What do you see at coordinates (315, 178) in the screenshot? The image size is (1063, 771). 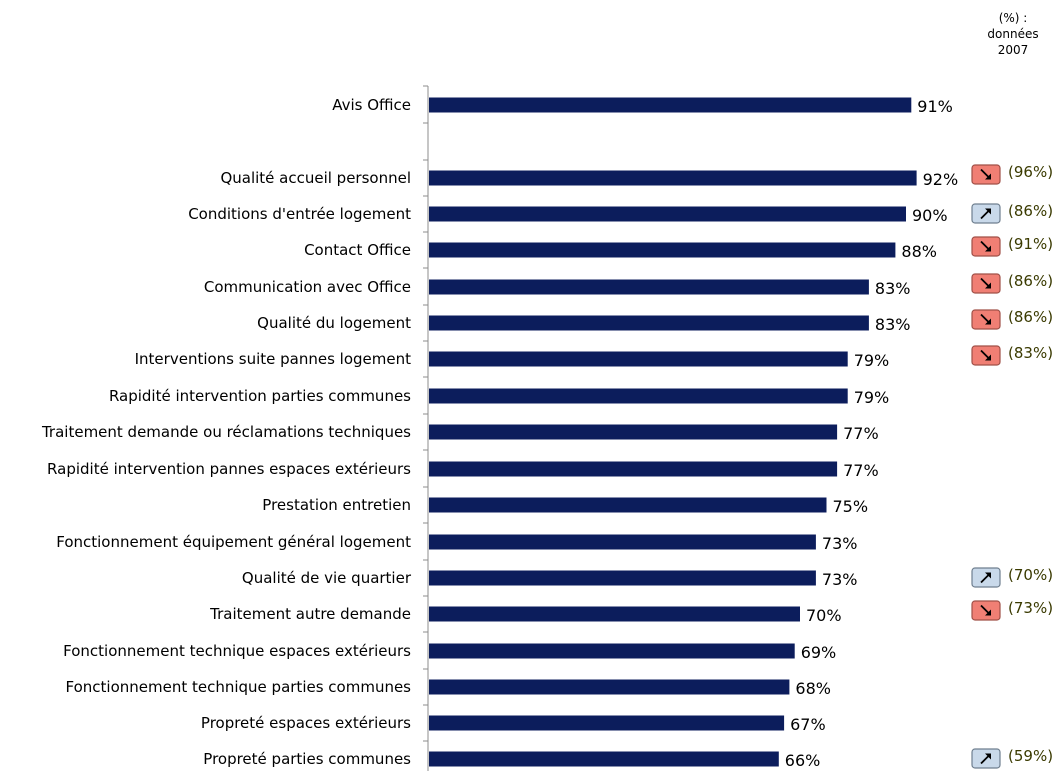 I see `category-label: Qualité accueil personnel` at bounding box center [315, 178].